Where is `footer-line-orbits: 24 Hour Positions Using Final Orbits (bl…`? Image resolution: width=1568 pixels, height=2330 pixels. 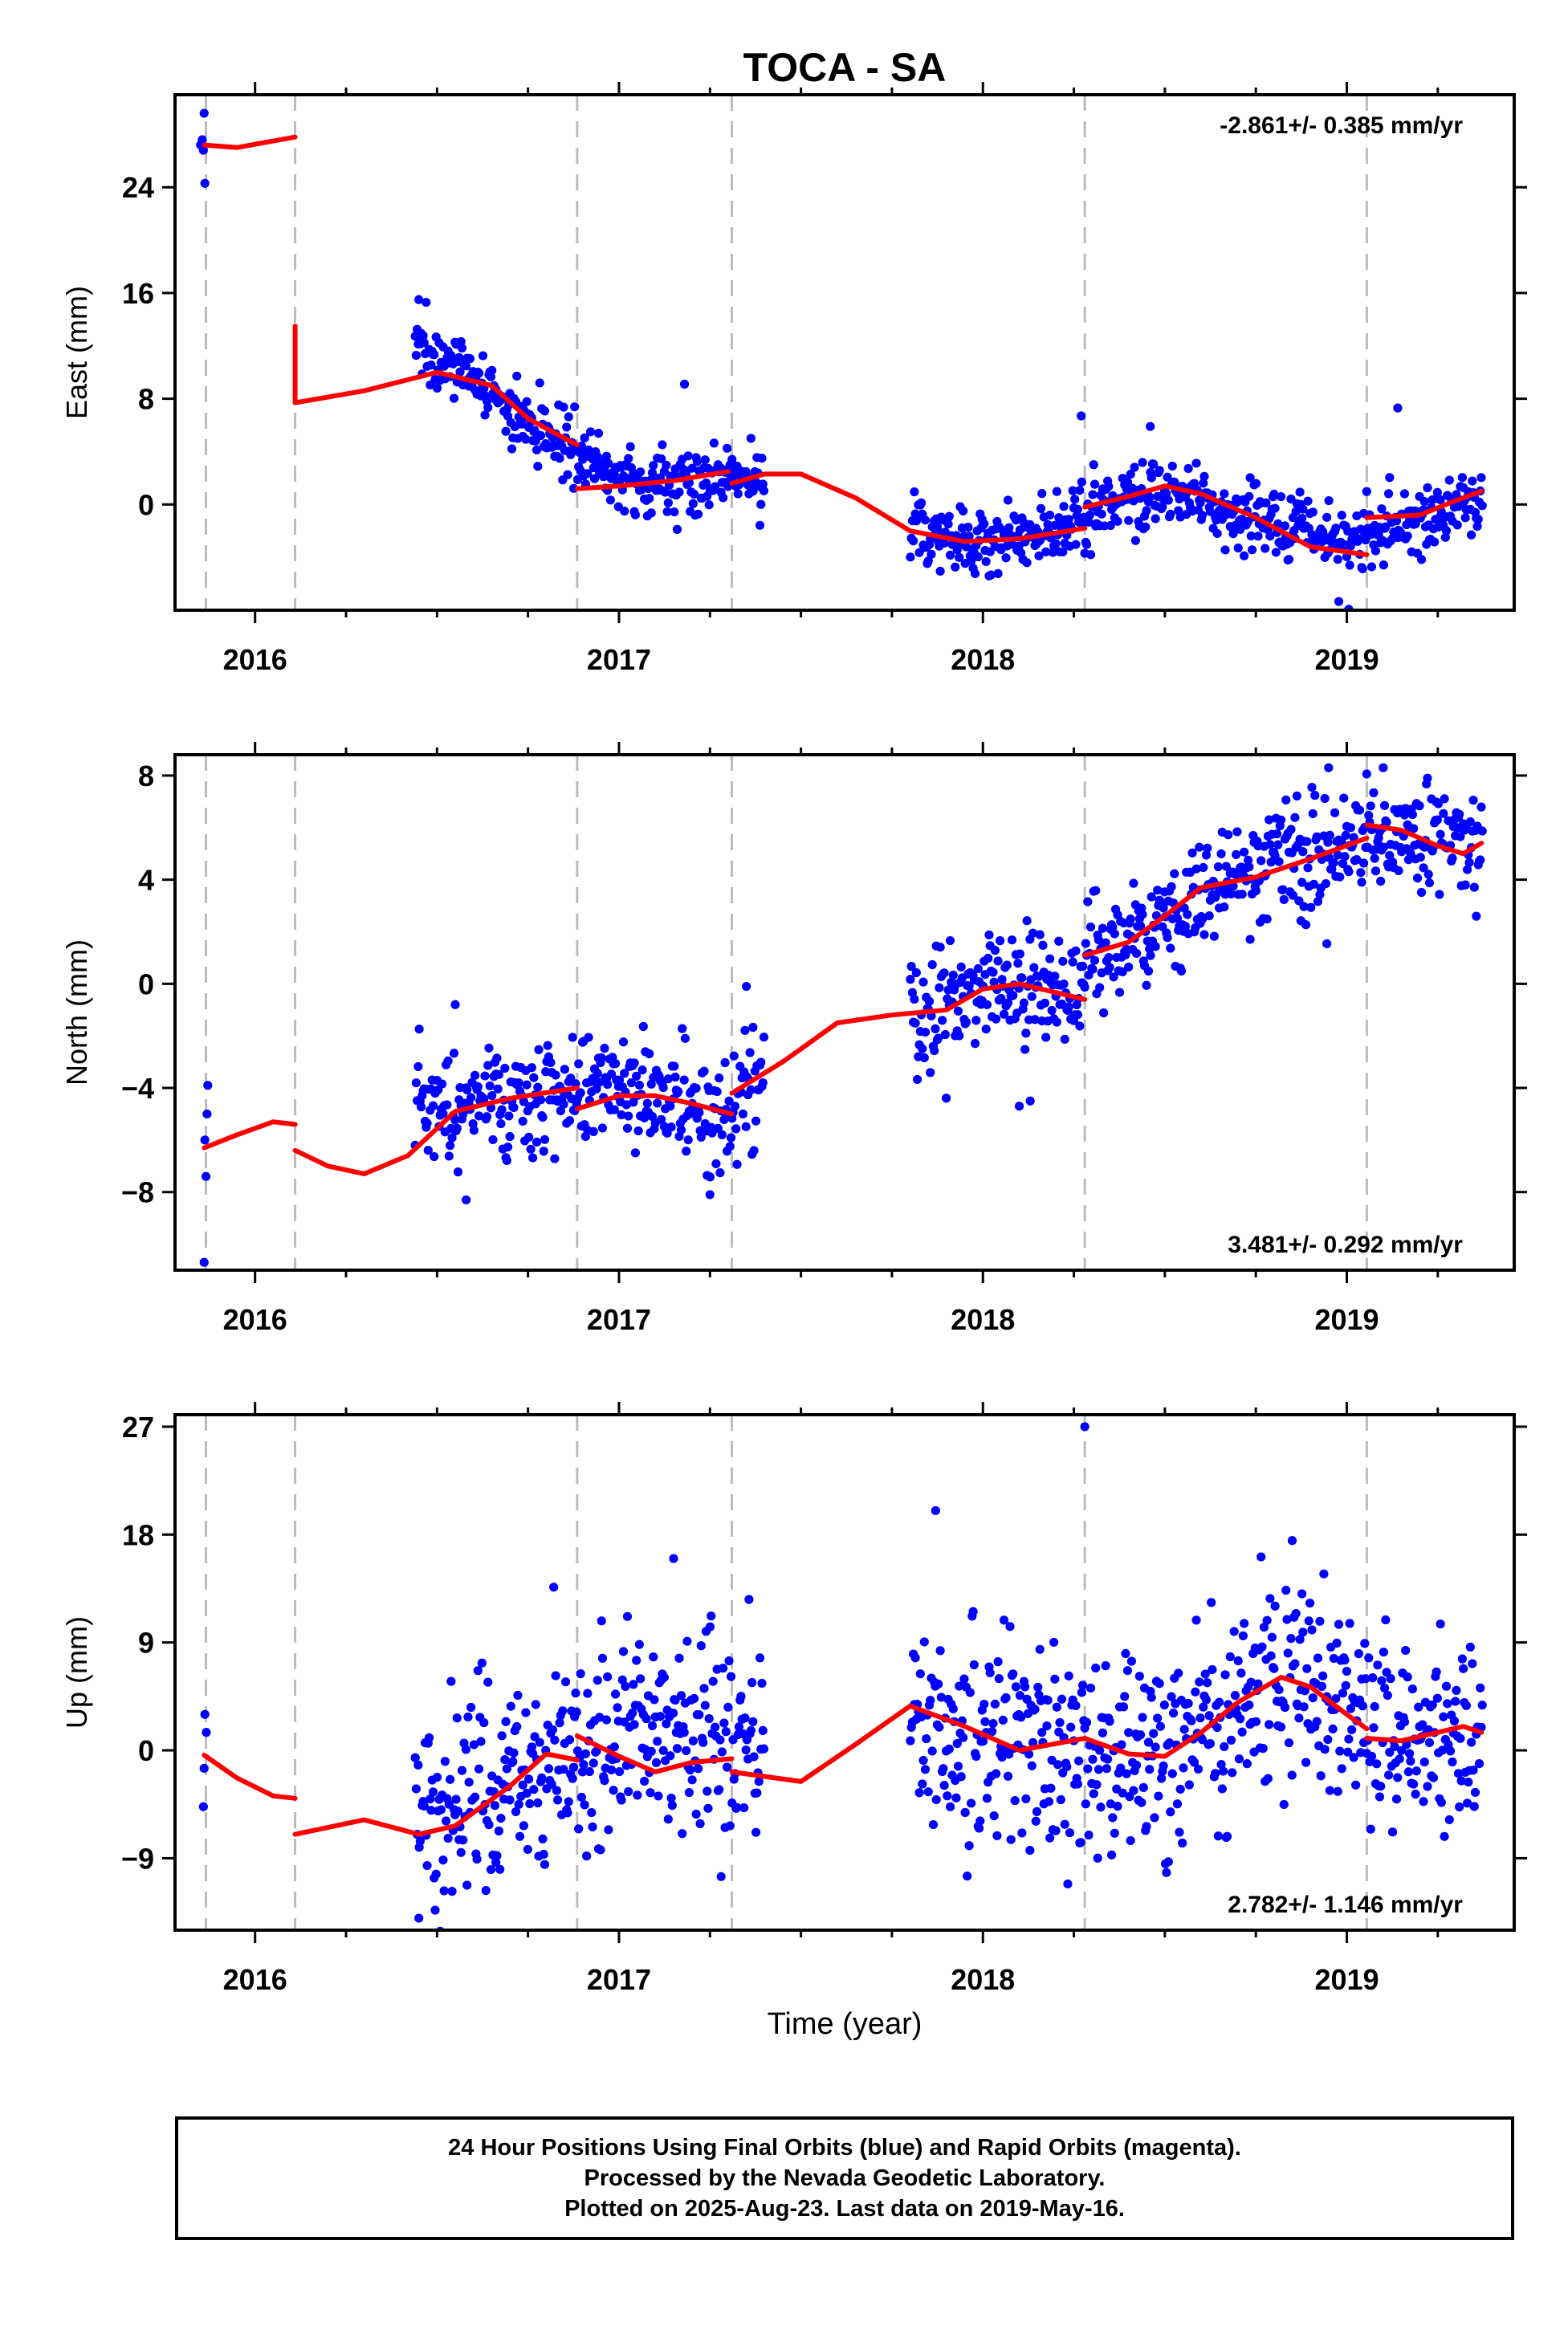
footer-line-orbits: 24 Hour Positions Using Final Orbits (bl… is located at coordinates (844, 2148).